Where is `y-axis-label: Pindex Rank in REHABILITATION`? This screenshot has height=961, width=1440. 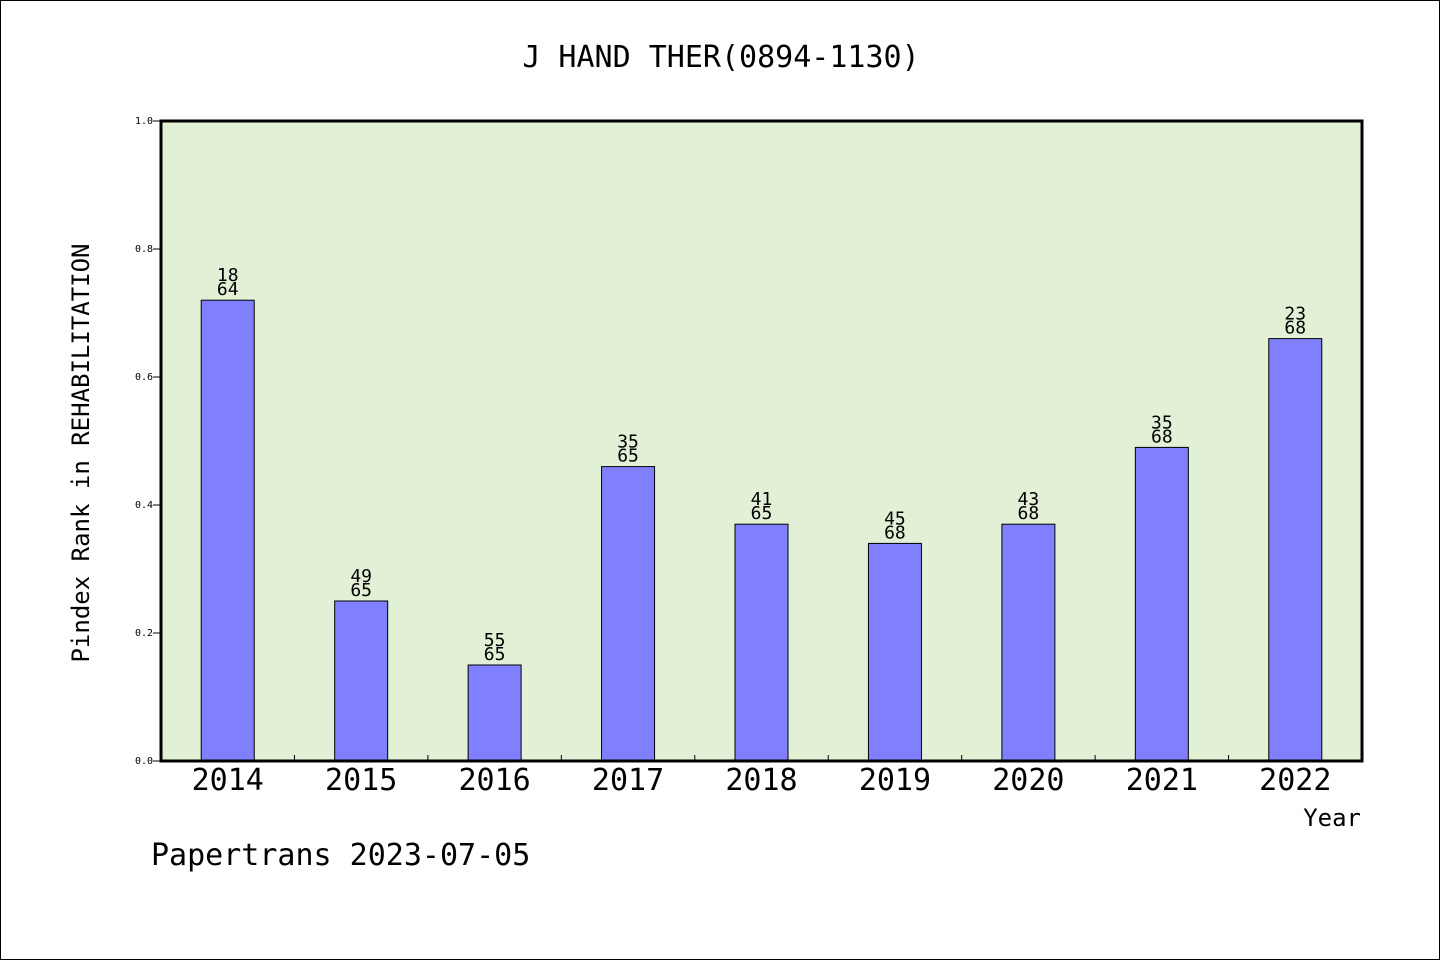
y-axis-label: Pindex Rank in REHABILITATION is located at coordinates (81, 452).